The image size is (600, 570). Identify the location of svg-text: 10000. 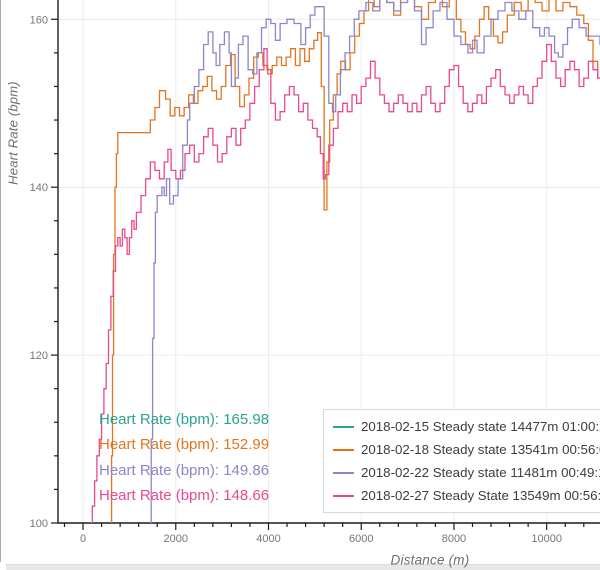
(546, 539).